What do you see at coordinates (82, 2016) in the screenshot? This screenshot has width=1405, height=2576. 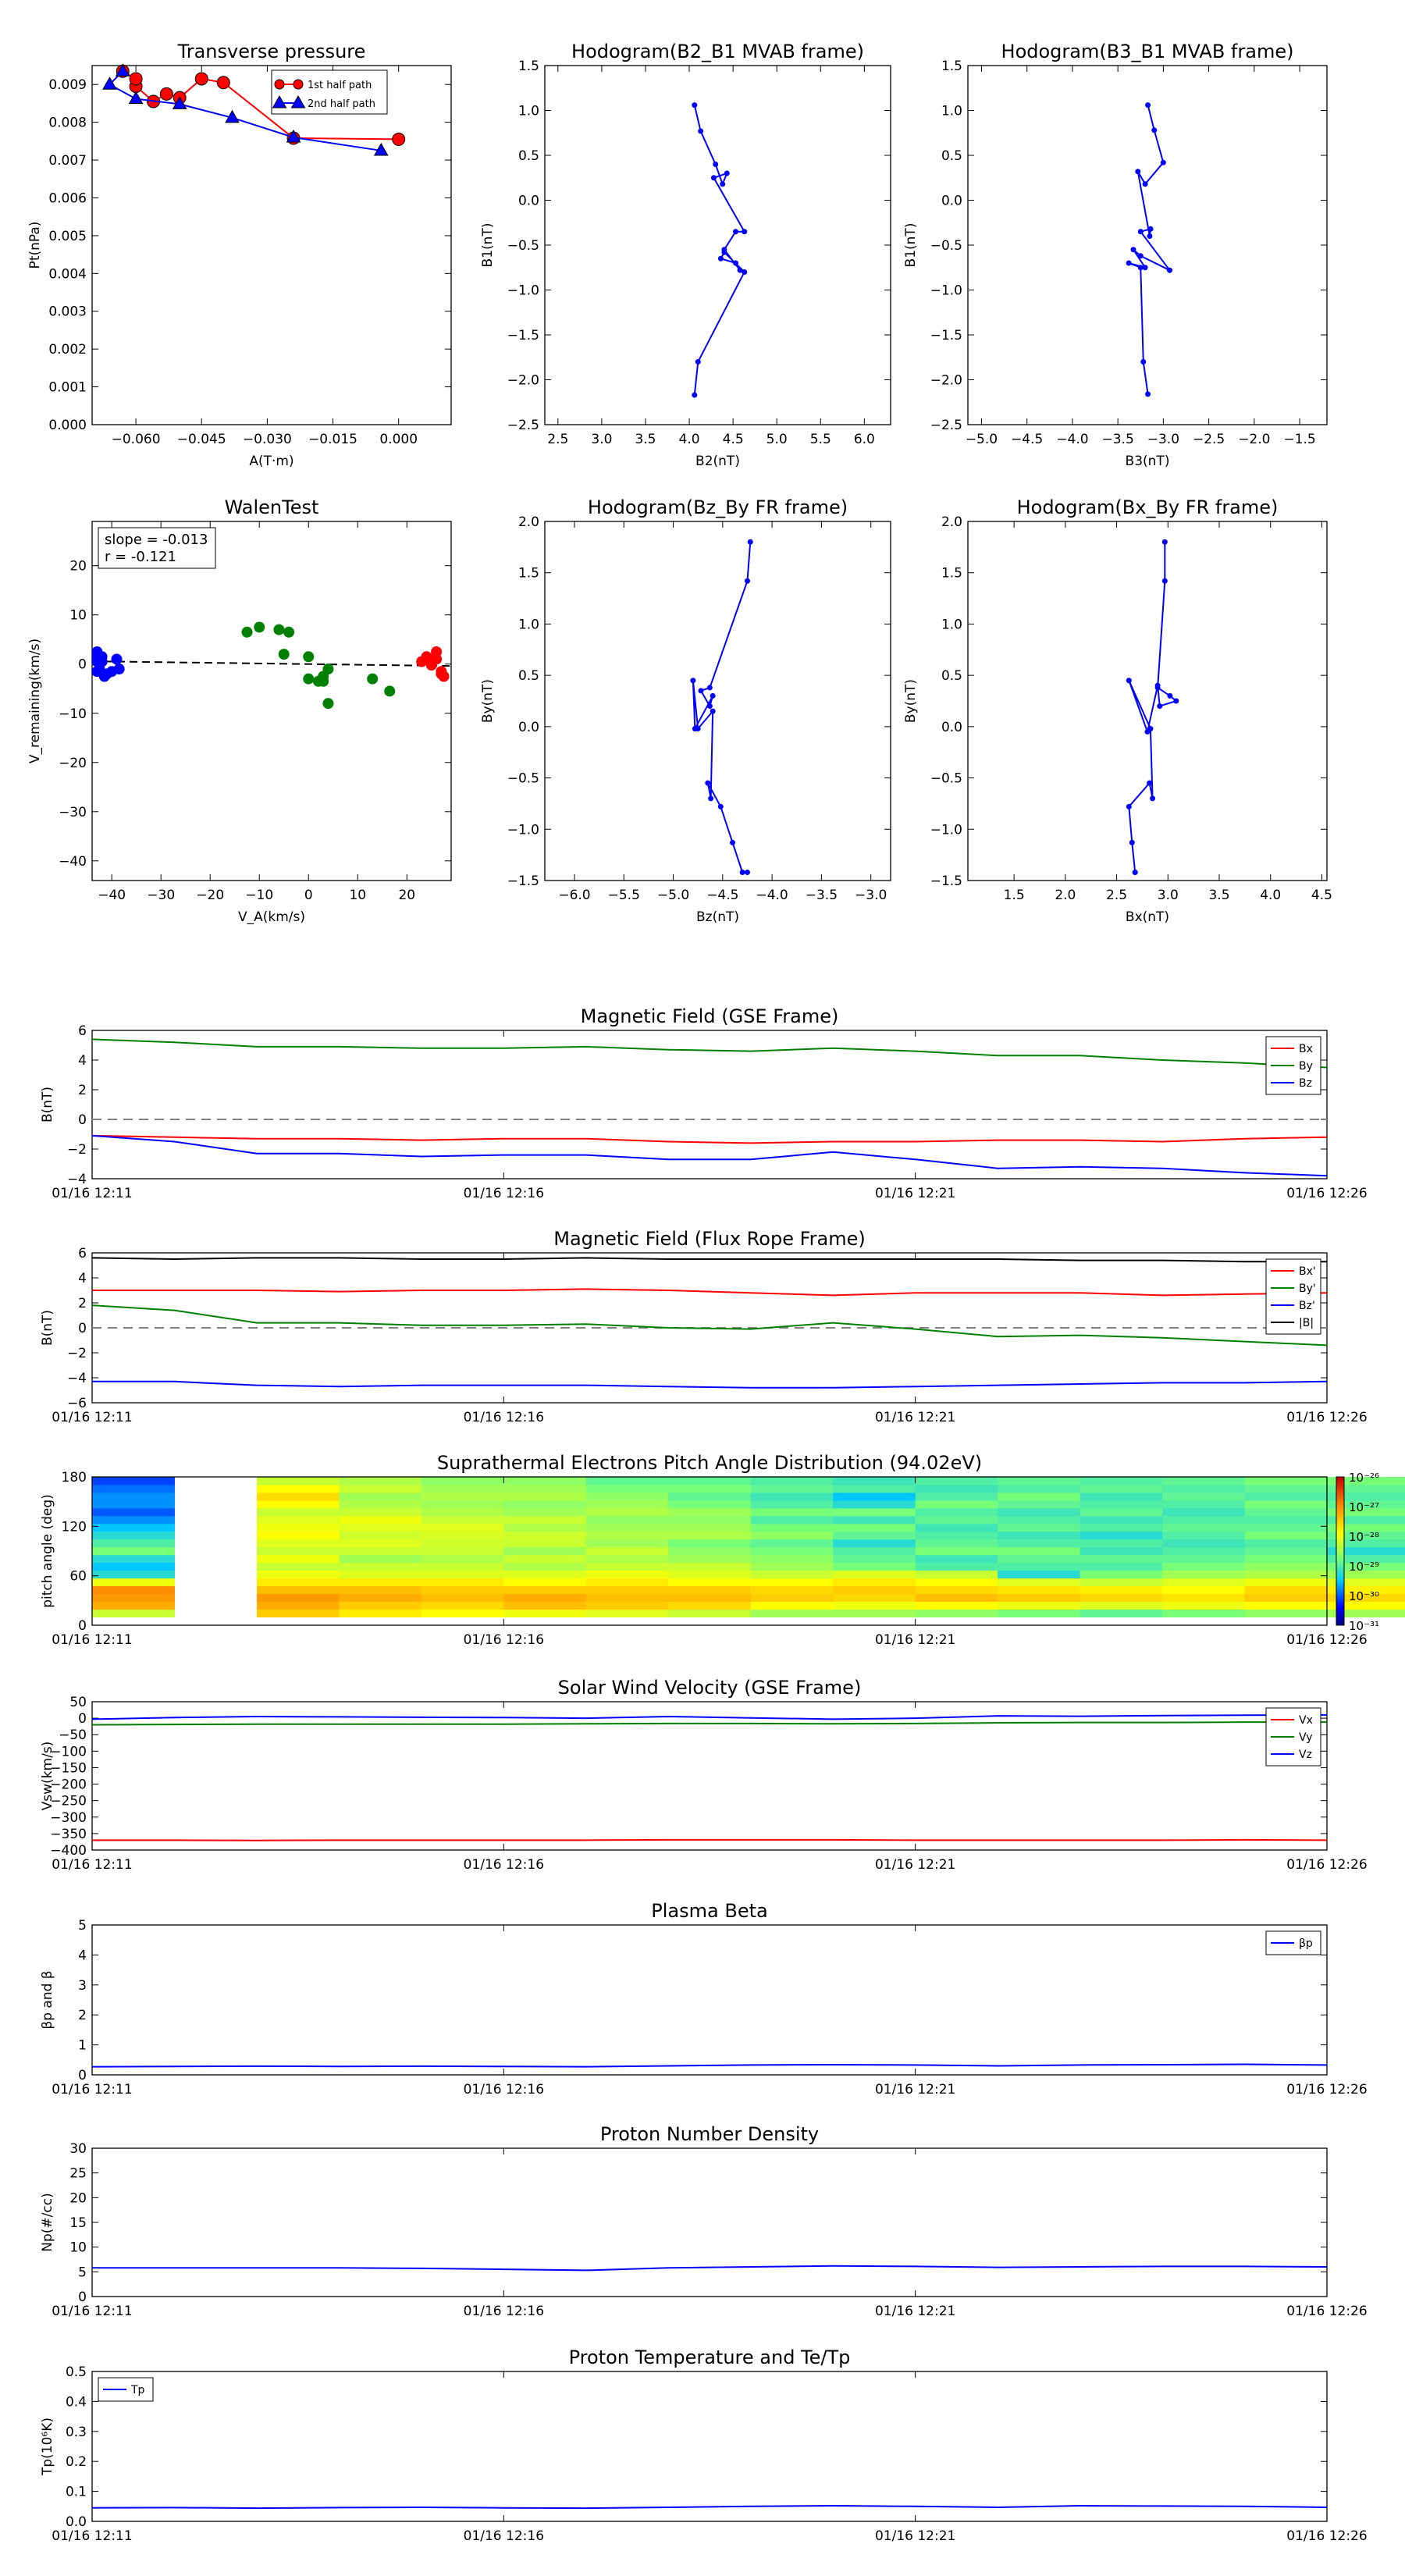 I see `y-tick-label: 2` at bounding box center [82, 2016].